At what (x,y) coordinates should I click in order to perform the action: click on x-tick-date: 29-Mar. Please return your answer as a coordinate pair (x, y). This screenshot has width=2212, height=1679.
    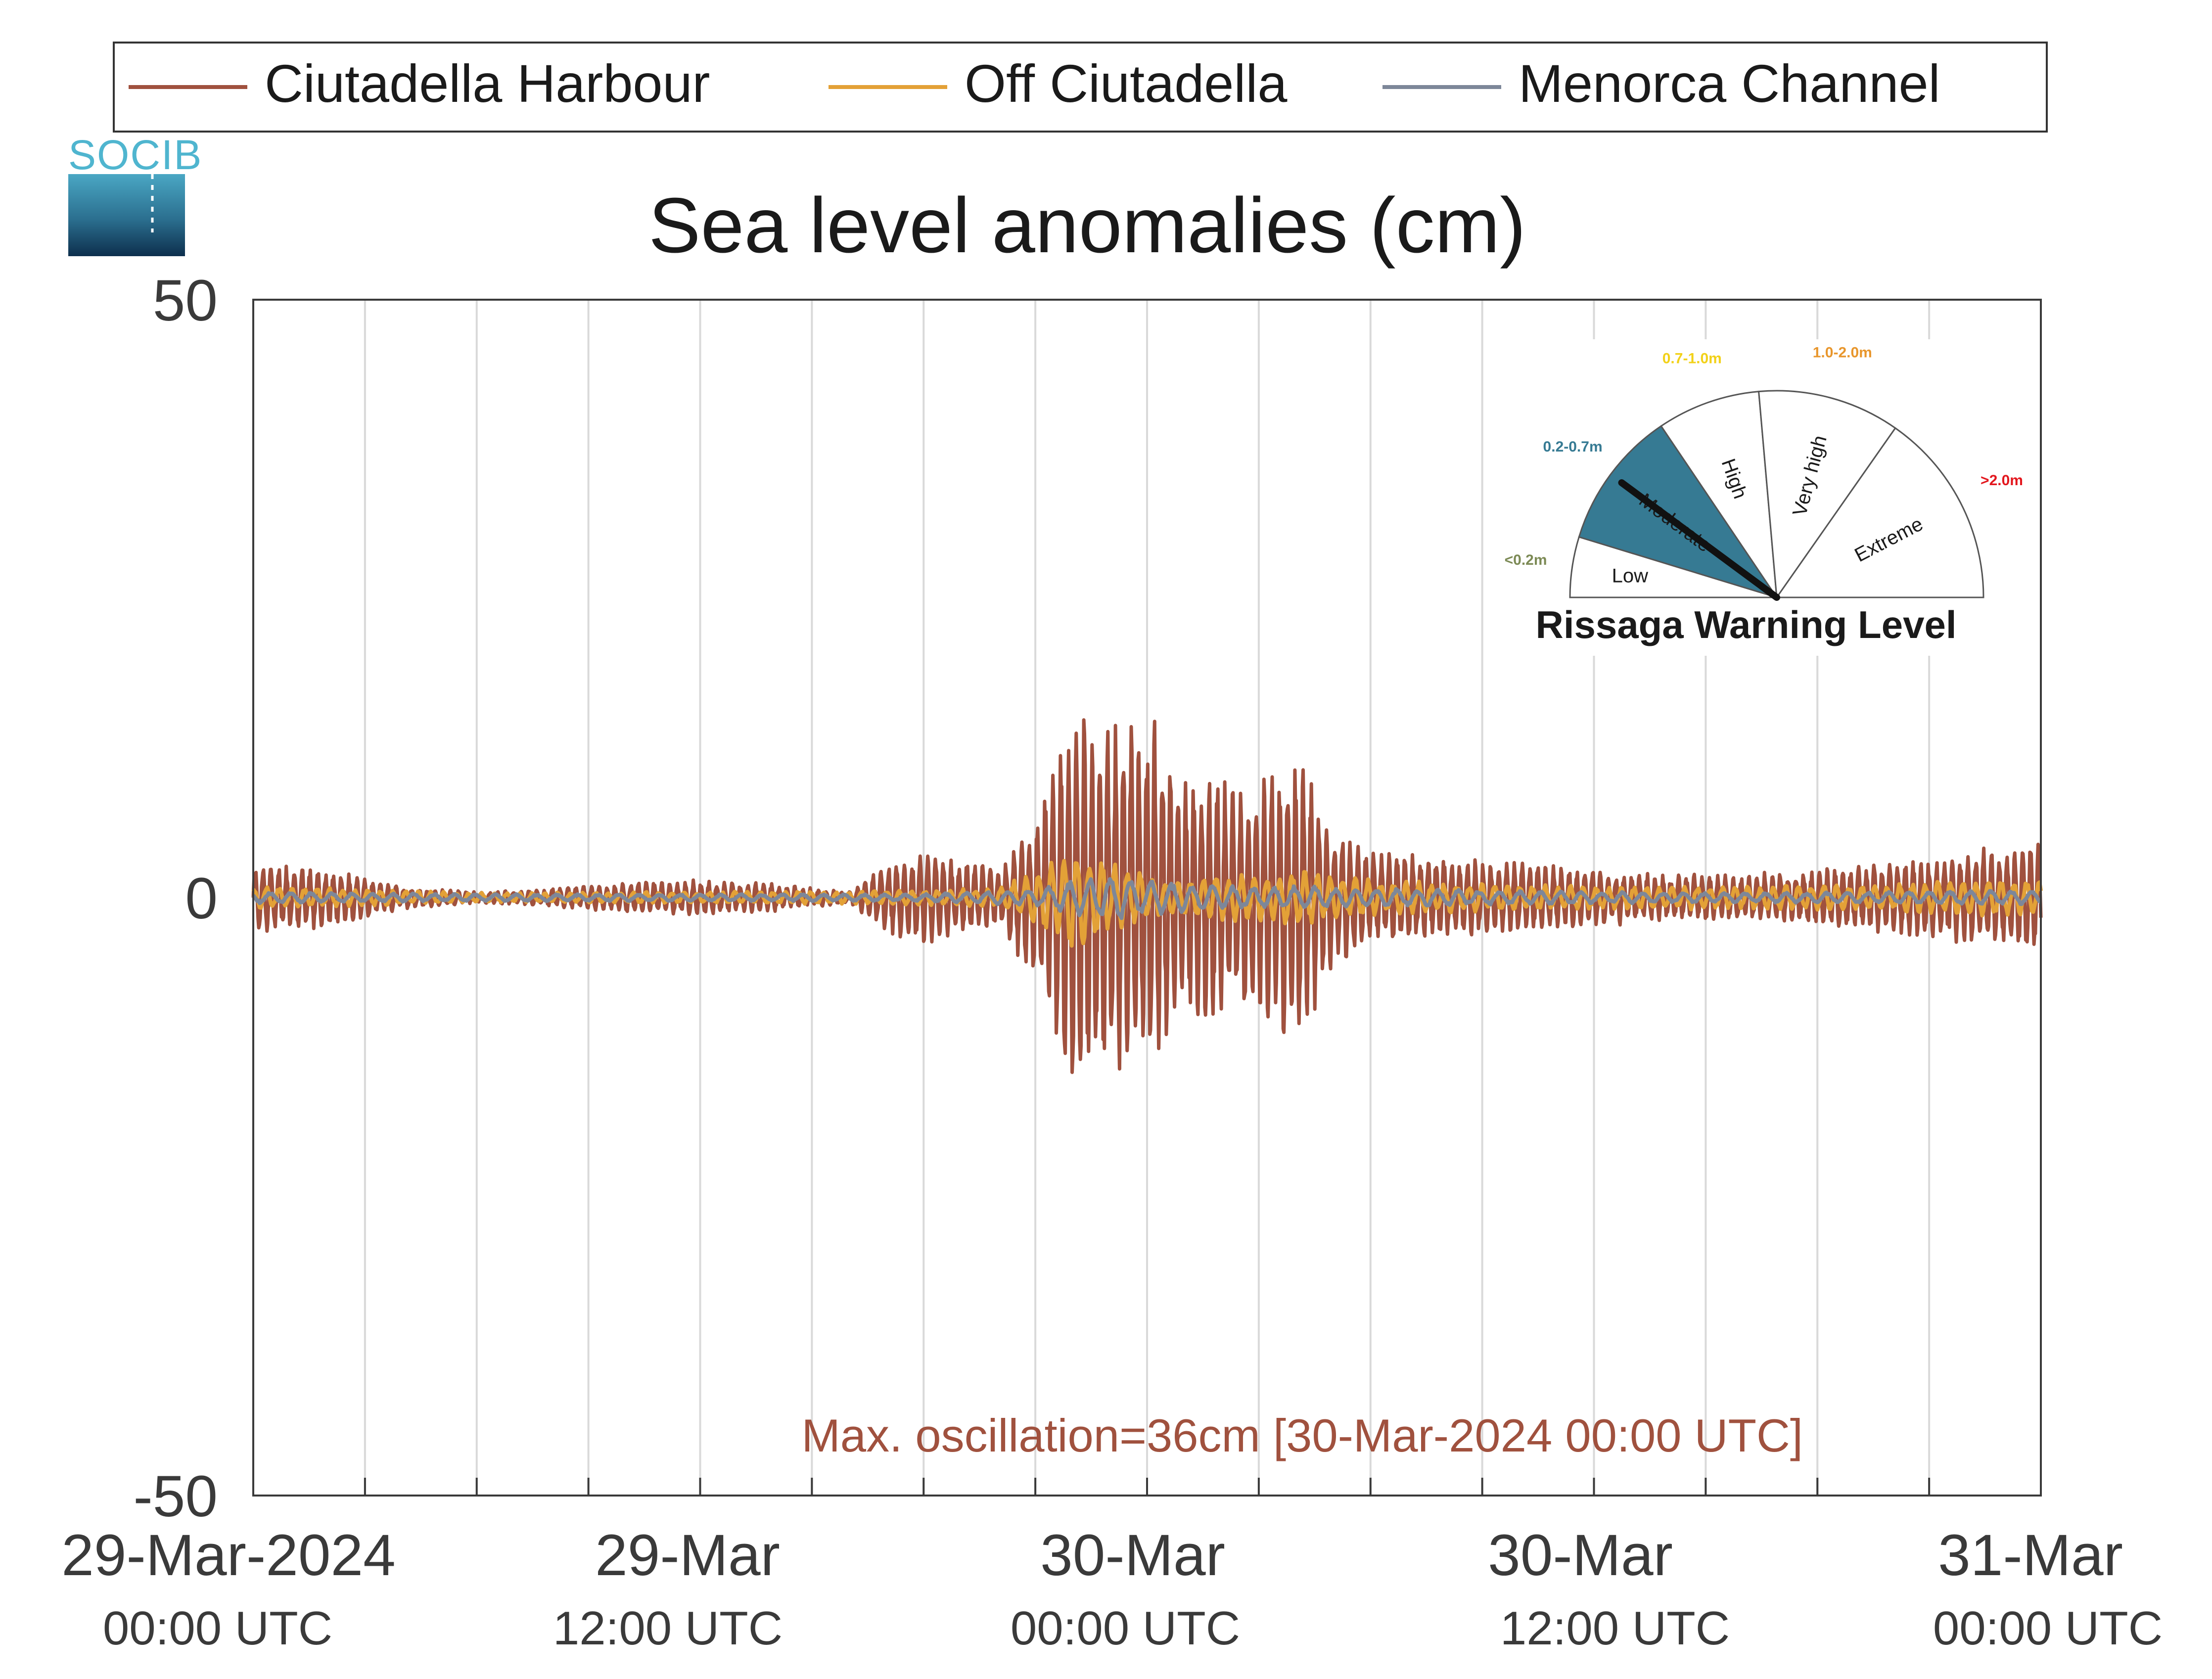
    Looking at the image, I should click on (688, 1555).